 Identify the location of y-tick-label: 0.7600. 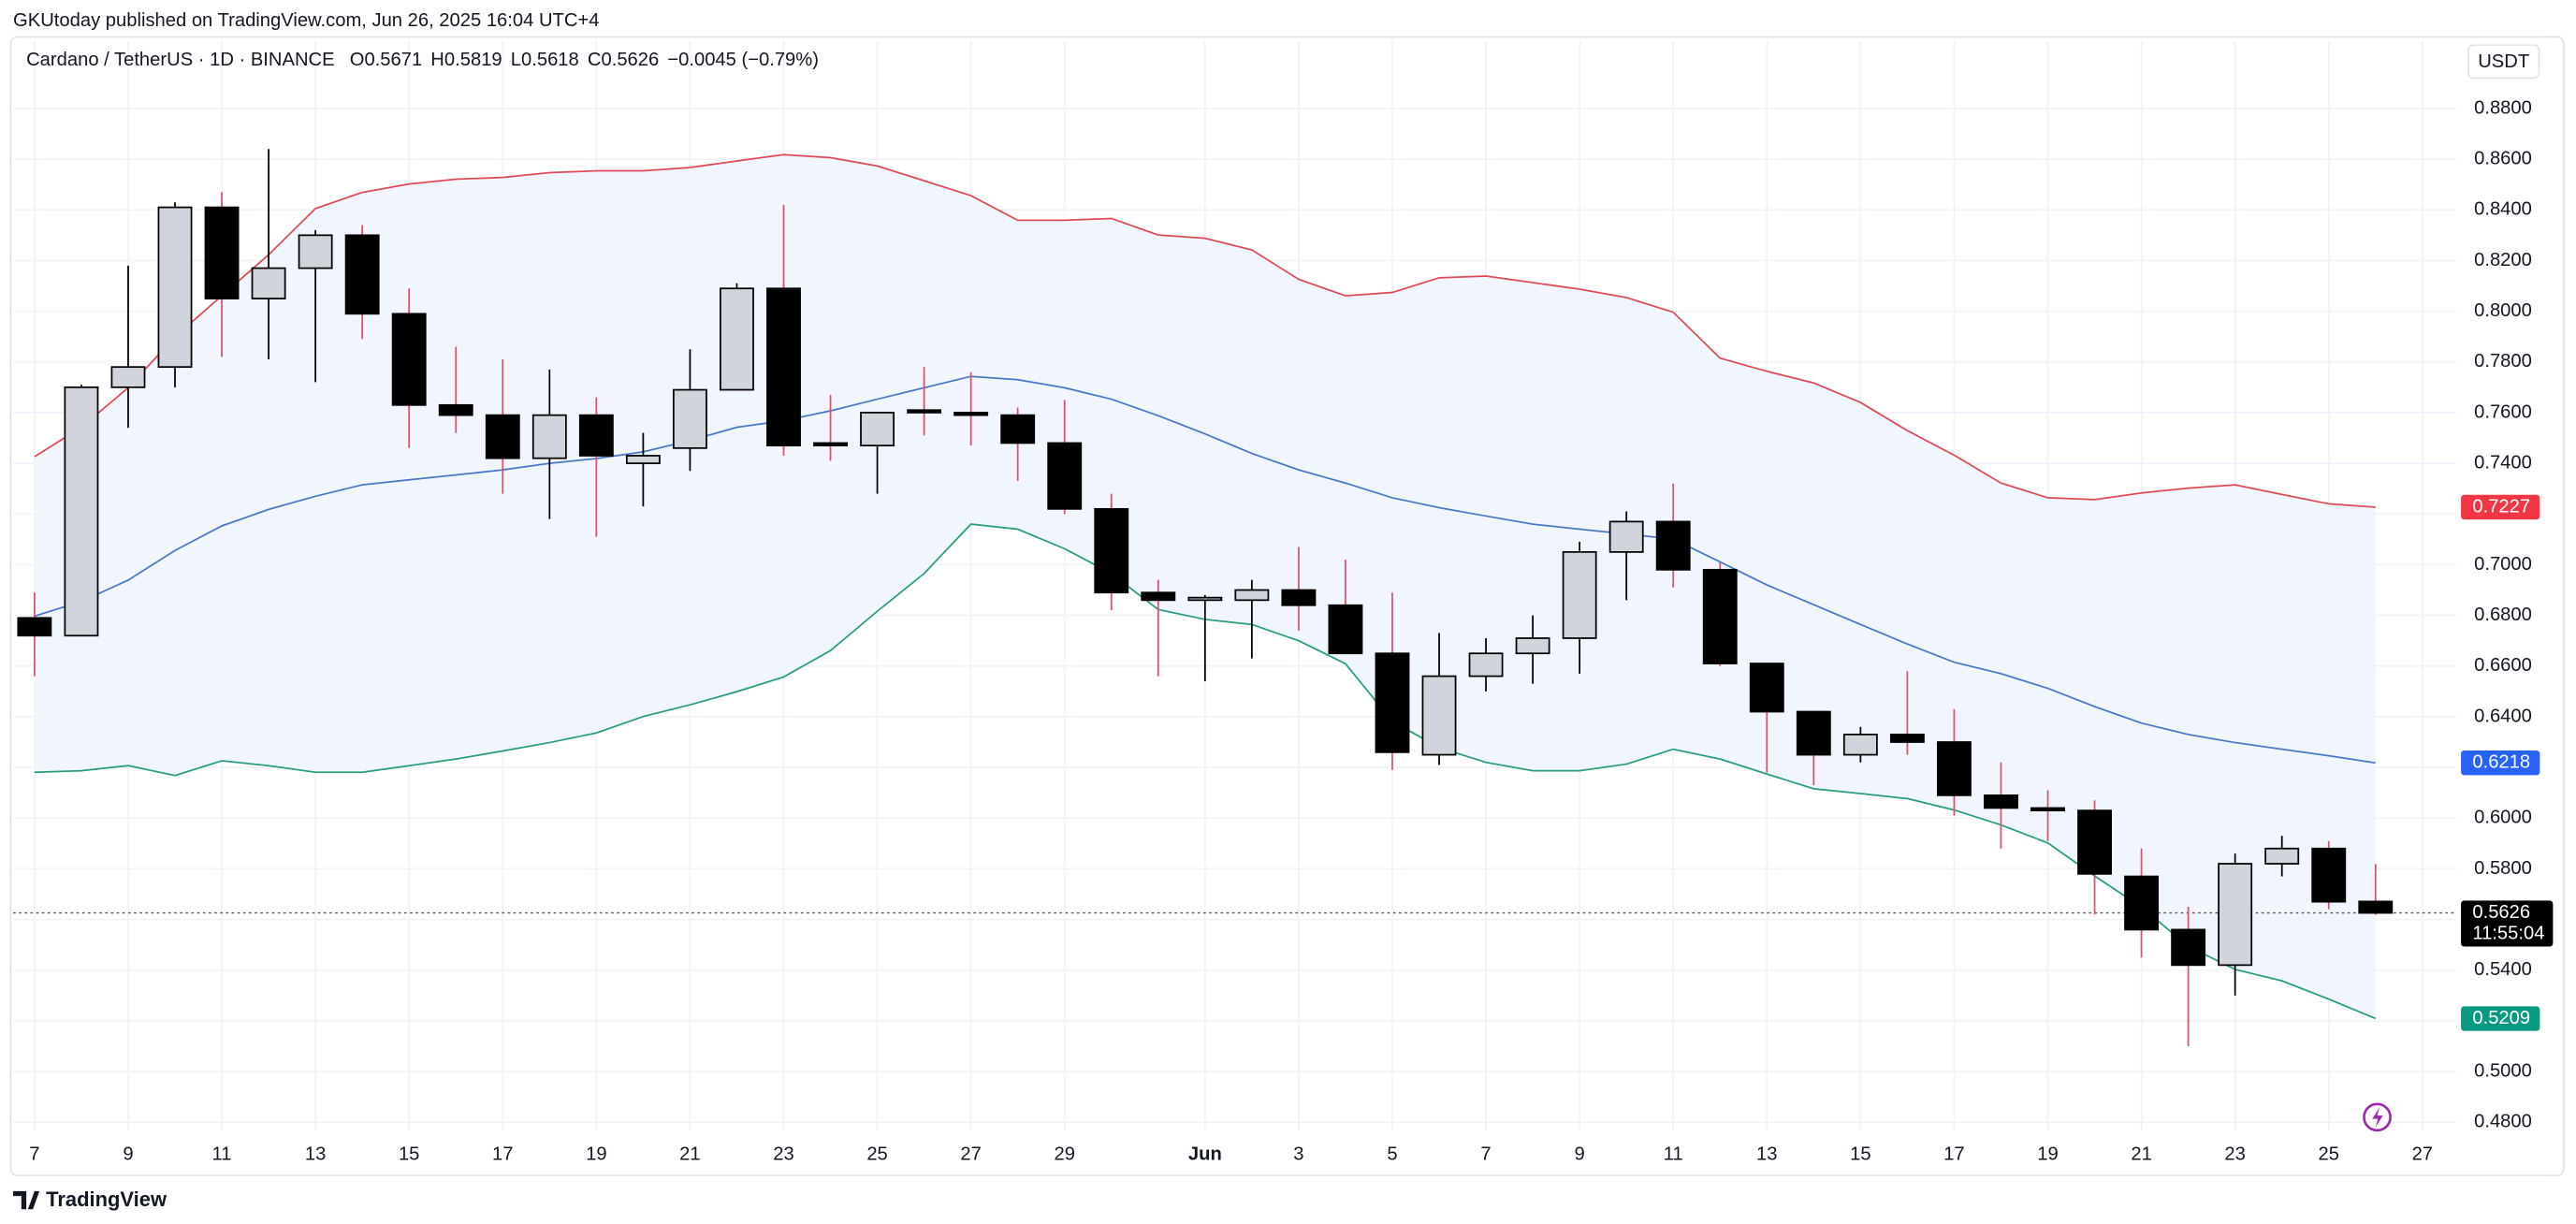
(2503, 412).